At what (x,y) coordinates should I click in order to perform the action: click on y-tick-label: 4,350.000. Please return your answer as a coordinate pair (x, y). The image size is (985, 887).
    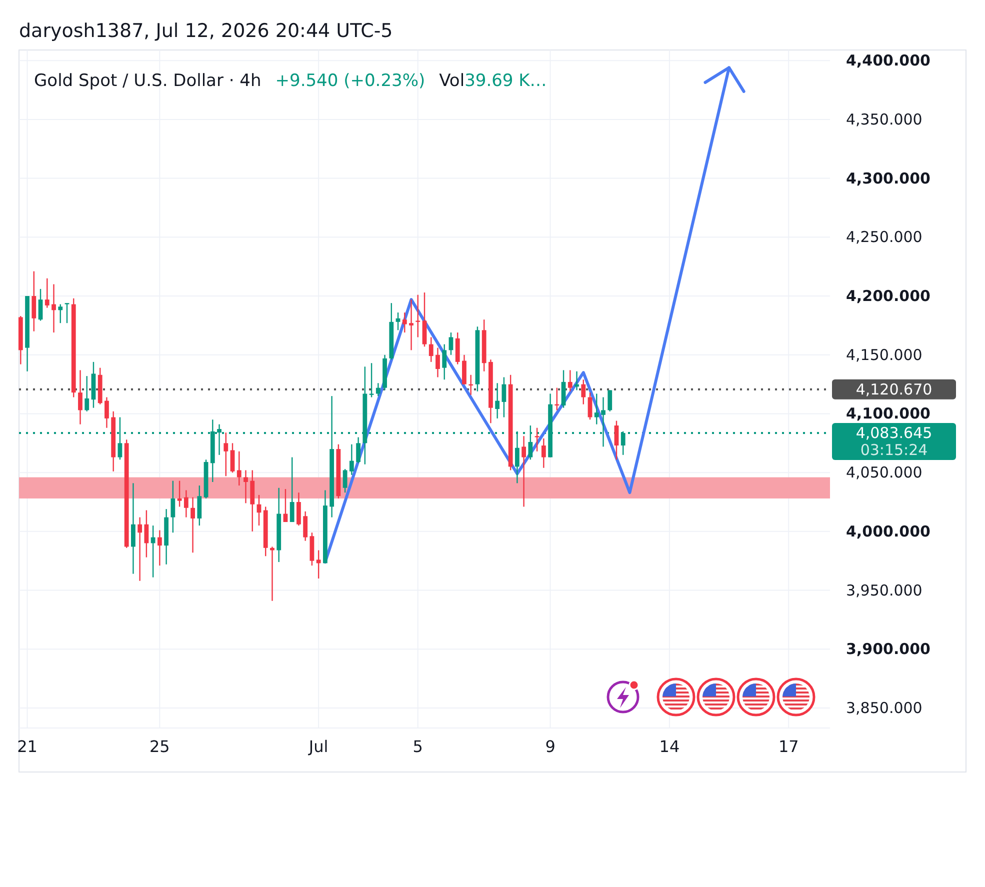
    Looking at the image, I should click on (884, 119).